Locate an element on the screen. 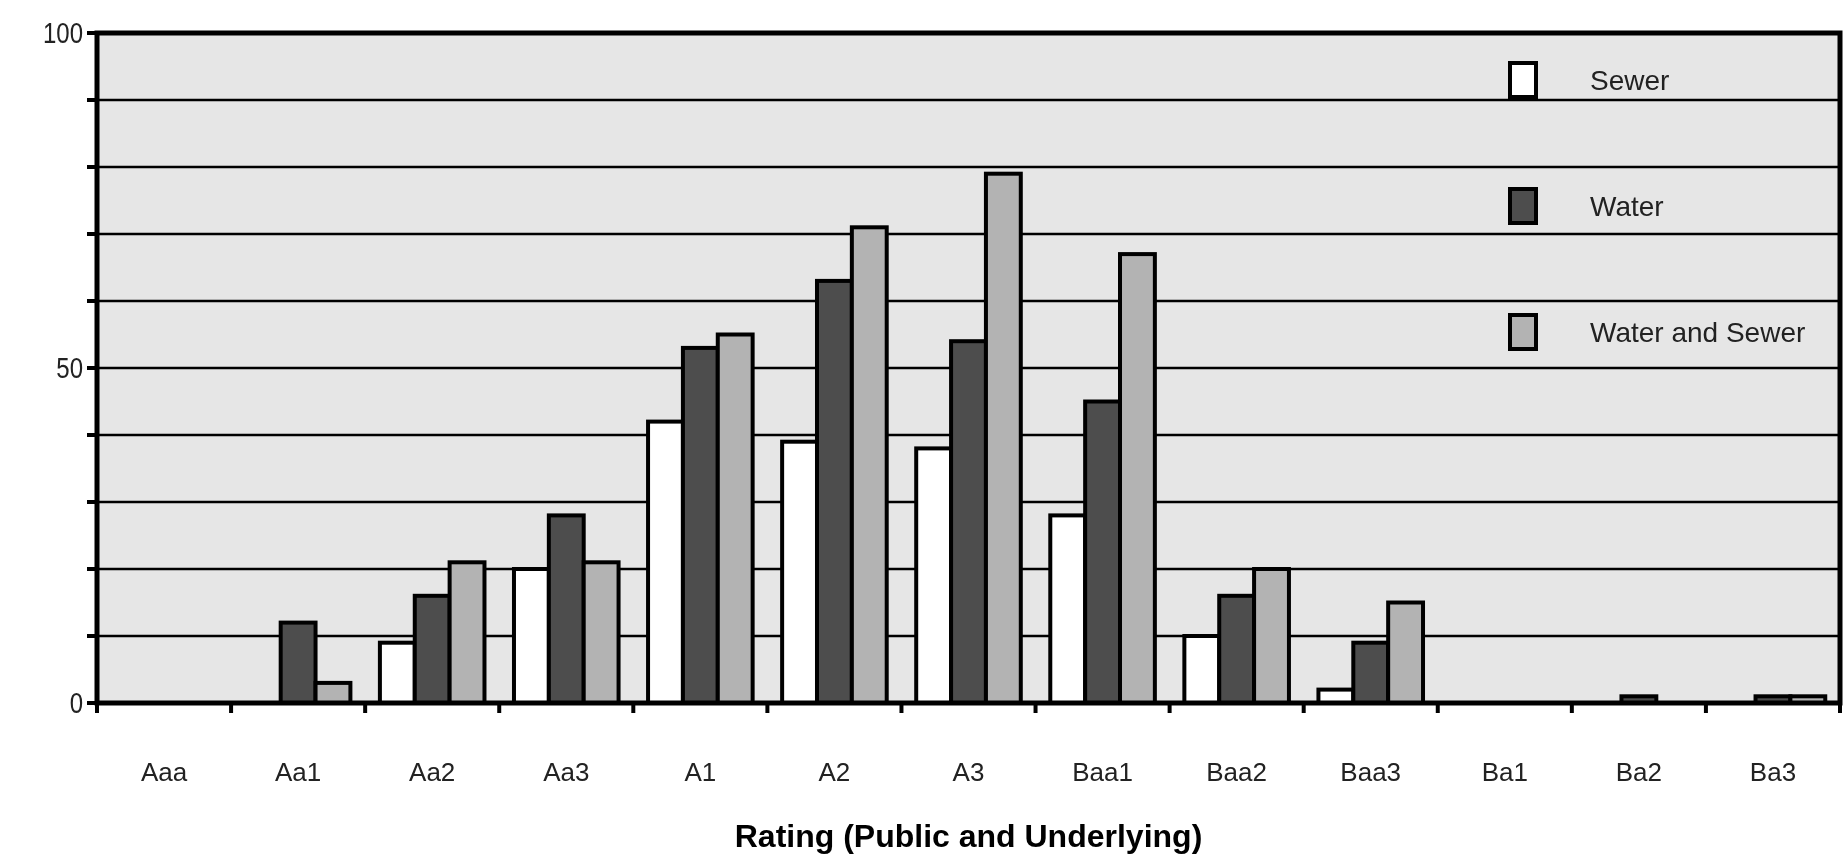 The width and height of the screenshot is (1847, 857). x-tick-label: A3 is located at coordinates (968, 772).